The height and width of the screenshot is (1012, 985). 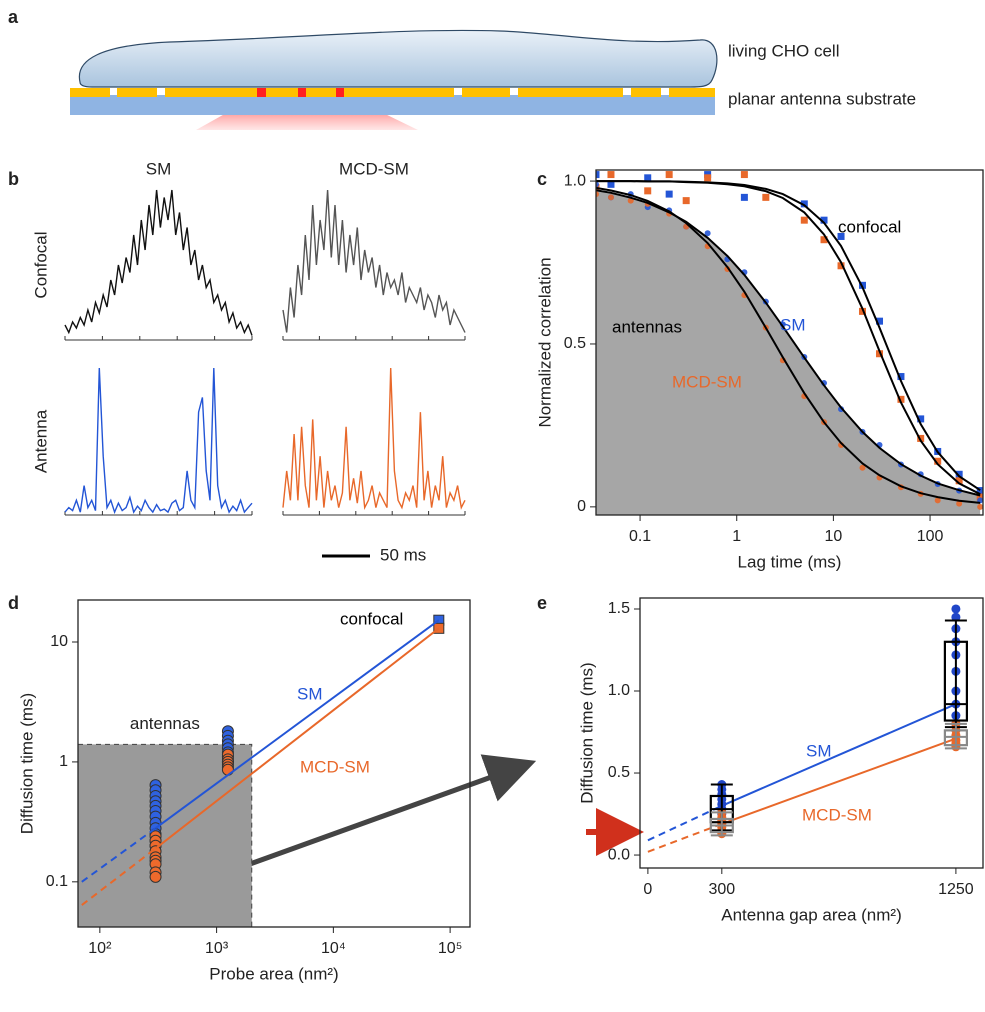 What do you see at coordinates (13, 603) in the screenshot?
I see `panel-label: d` at bounding box center [13, 603].